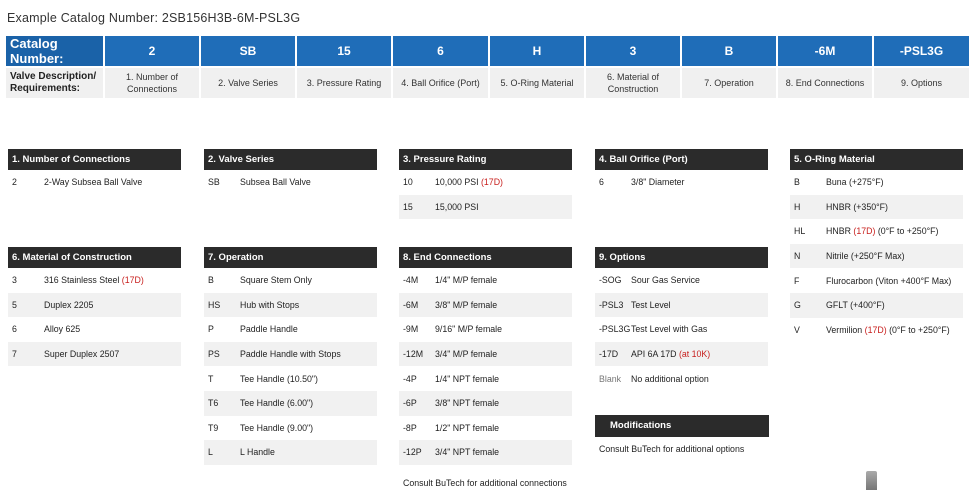 Image resolution: width=975 pixels, height=490 pixels. I want to click on option-row: -PSL3G Test Level with Gas, so click(681, 329).